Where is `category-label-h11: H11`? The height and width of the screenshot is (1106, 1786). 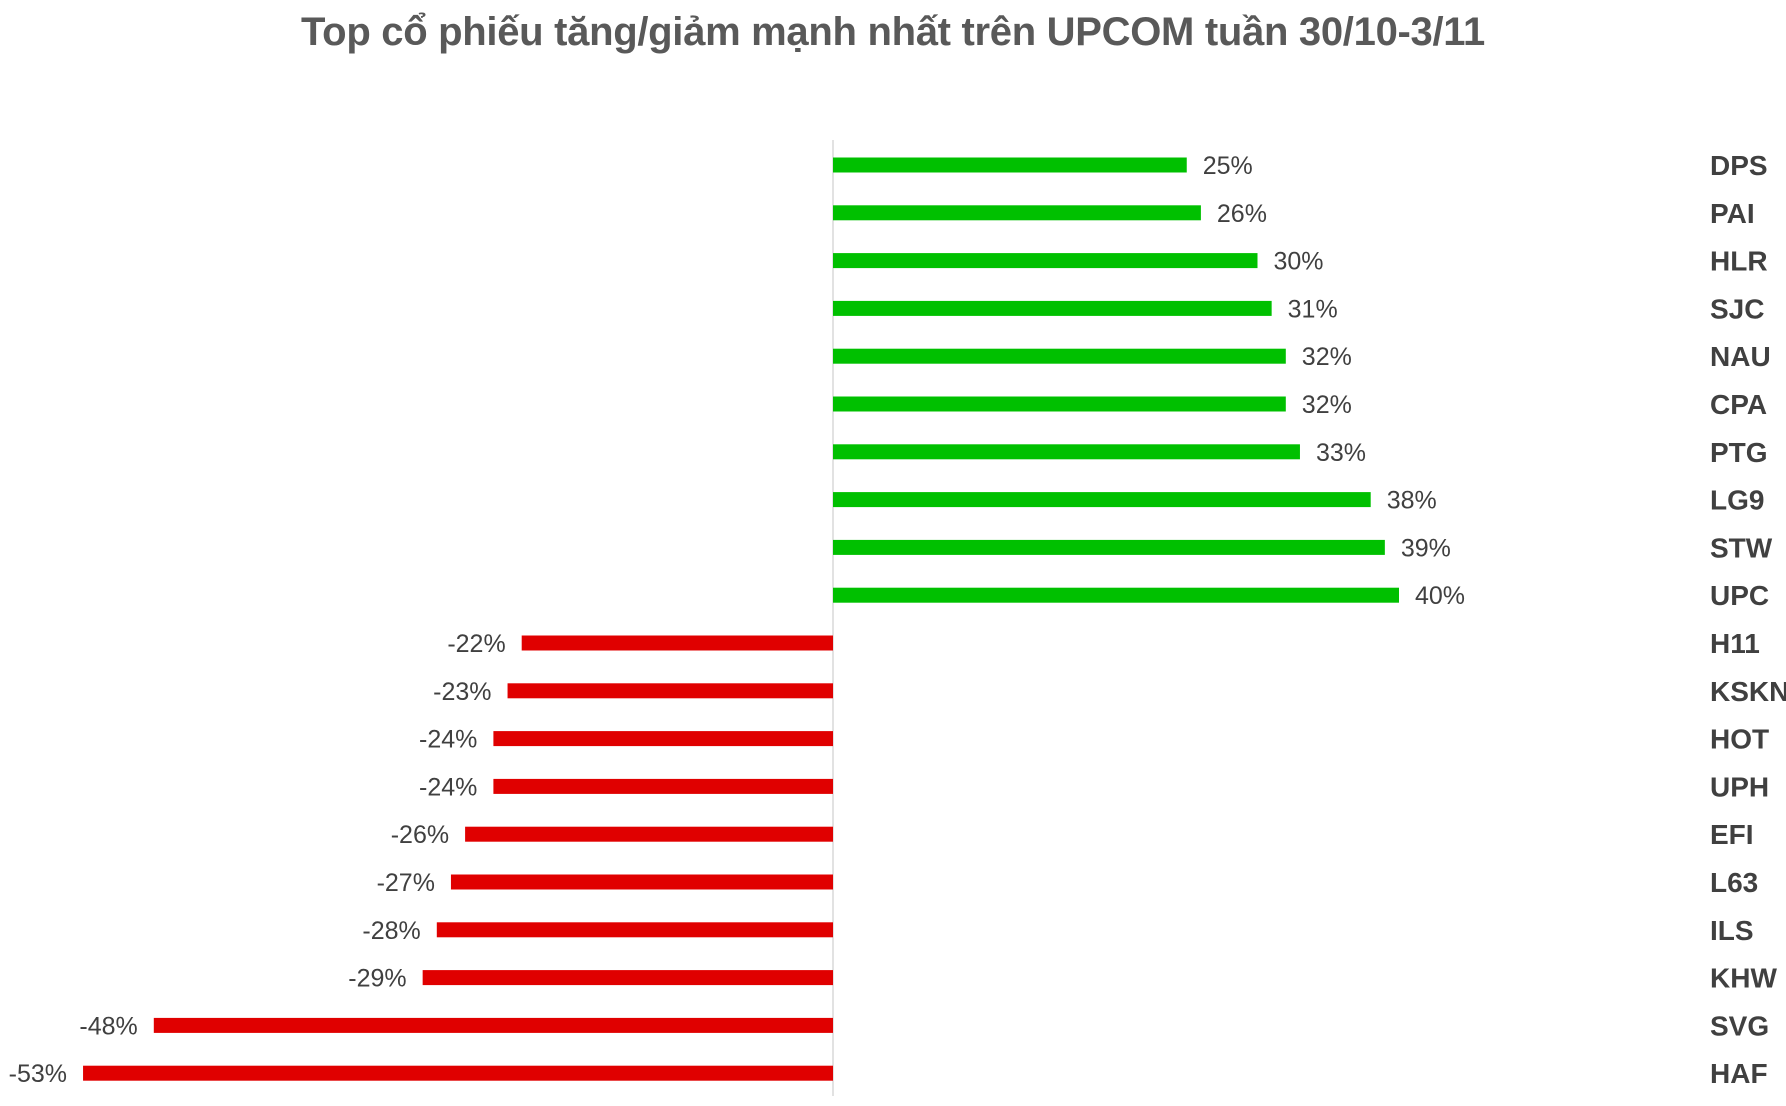 category-label-h11: H11 is located at coordinates (1735, 643).